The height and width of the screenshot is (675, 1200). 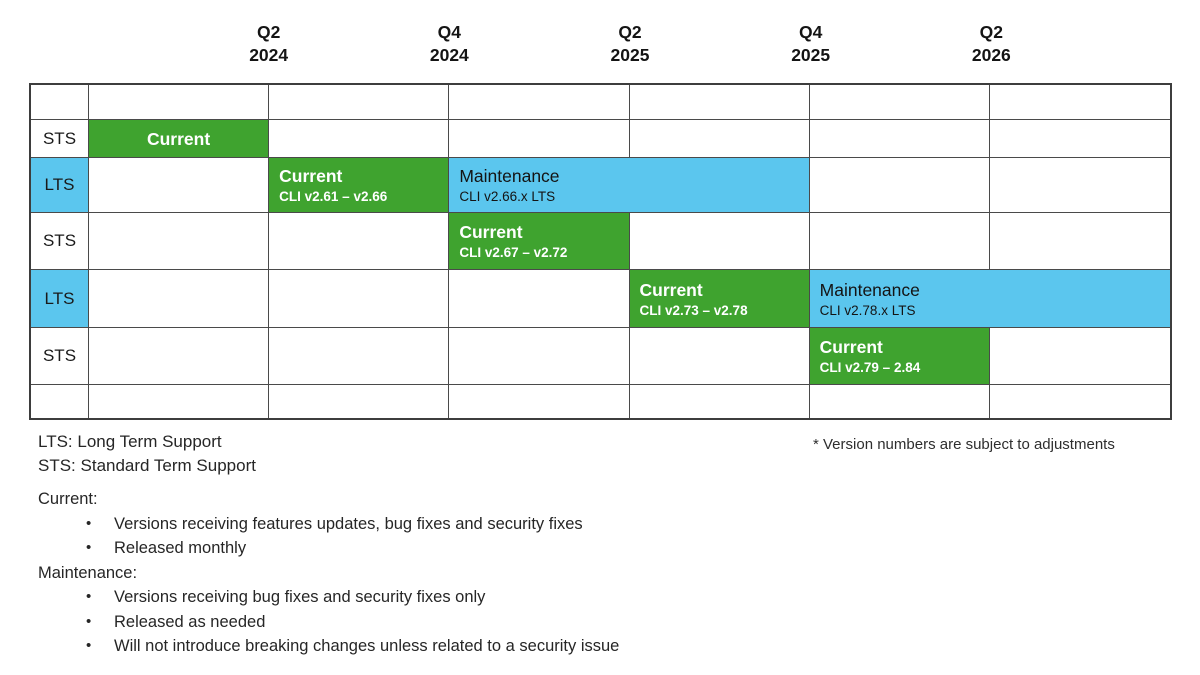 I want to click on bar-current: Current CLI v2.61 – v2.66, so click(x=359, y=185).